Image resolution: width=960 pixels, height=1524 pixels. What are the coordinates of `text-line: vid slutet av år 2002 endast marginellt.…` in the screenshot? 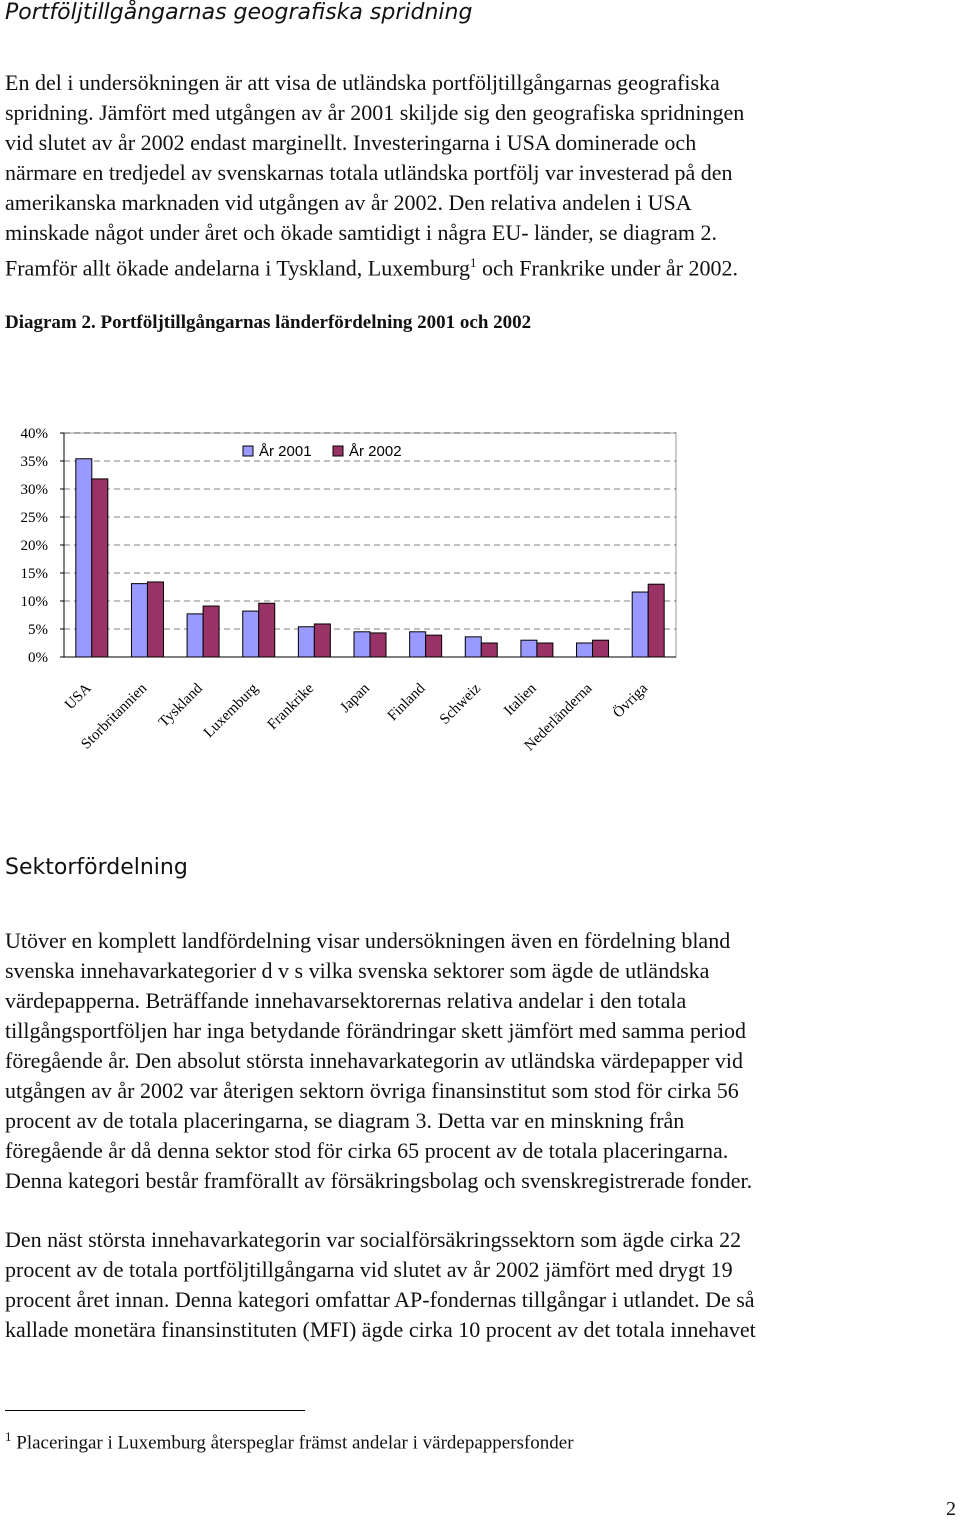 It's located at (351, 142).